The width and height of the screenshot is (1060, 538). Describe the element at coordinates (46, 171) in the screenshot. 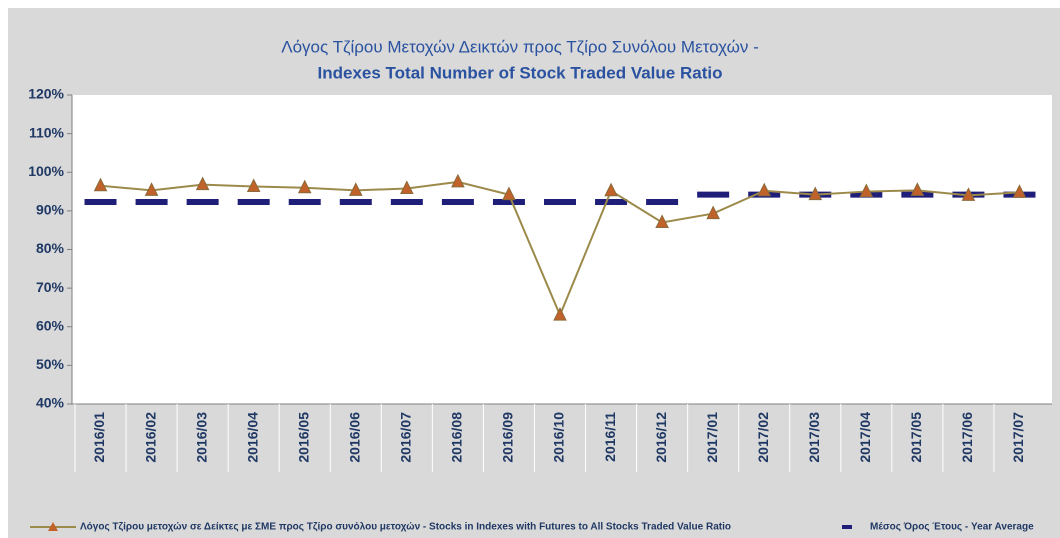

I see `y-tick-label: 100%` at that location.